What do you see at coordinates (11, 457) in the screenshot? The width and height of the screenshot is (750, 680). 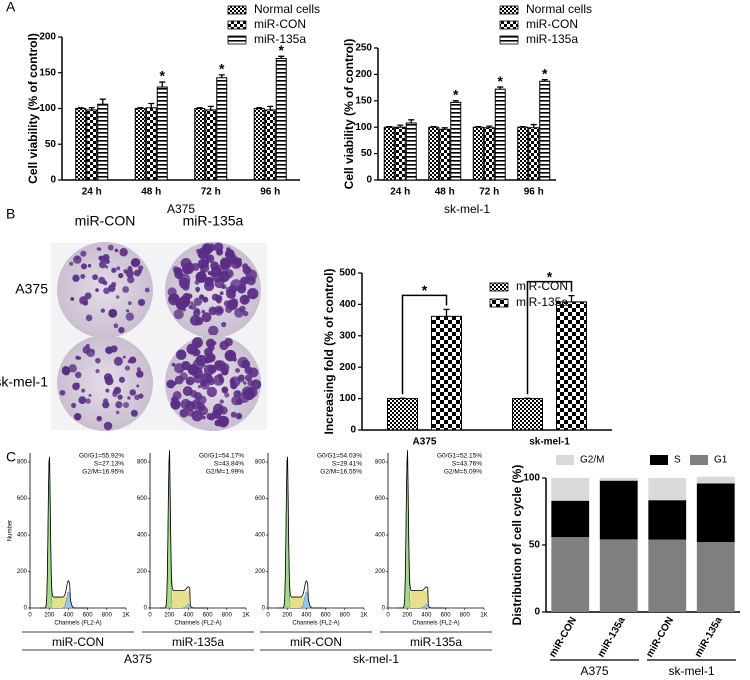 I see `panel-label: C` at bounding box center [11, 457].